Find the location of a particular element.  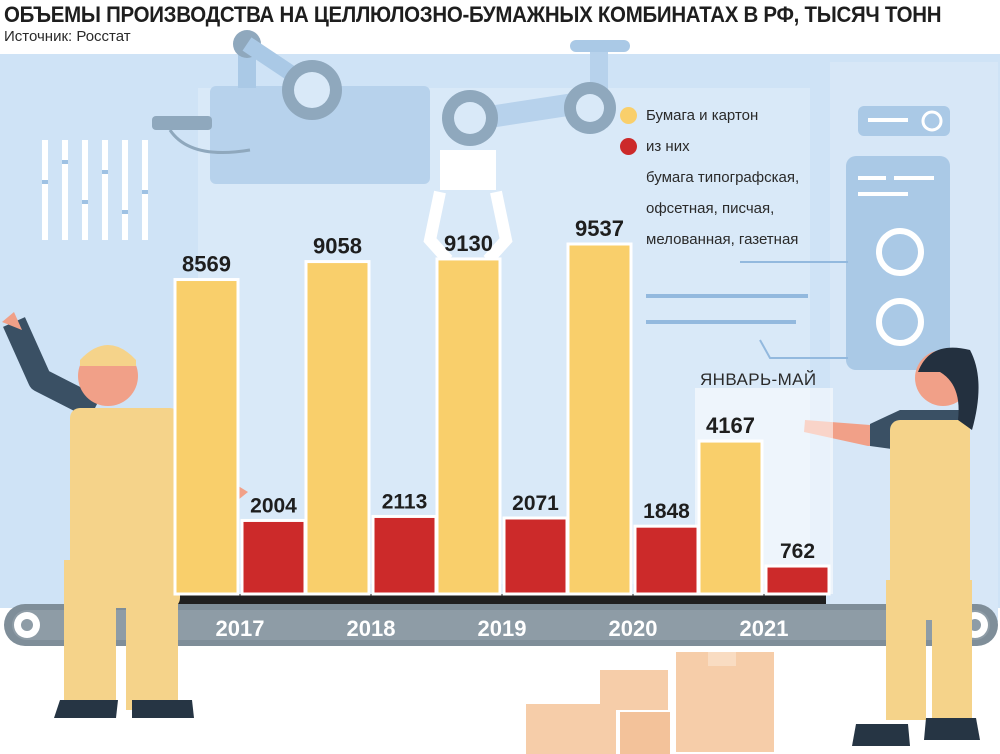

x-tick-label-2019: 2019 is located at coordinates (502, 628).